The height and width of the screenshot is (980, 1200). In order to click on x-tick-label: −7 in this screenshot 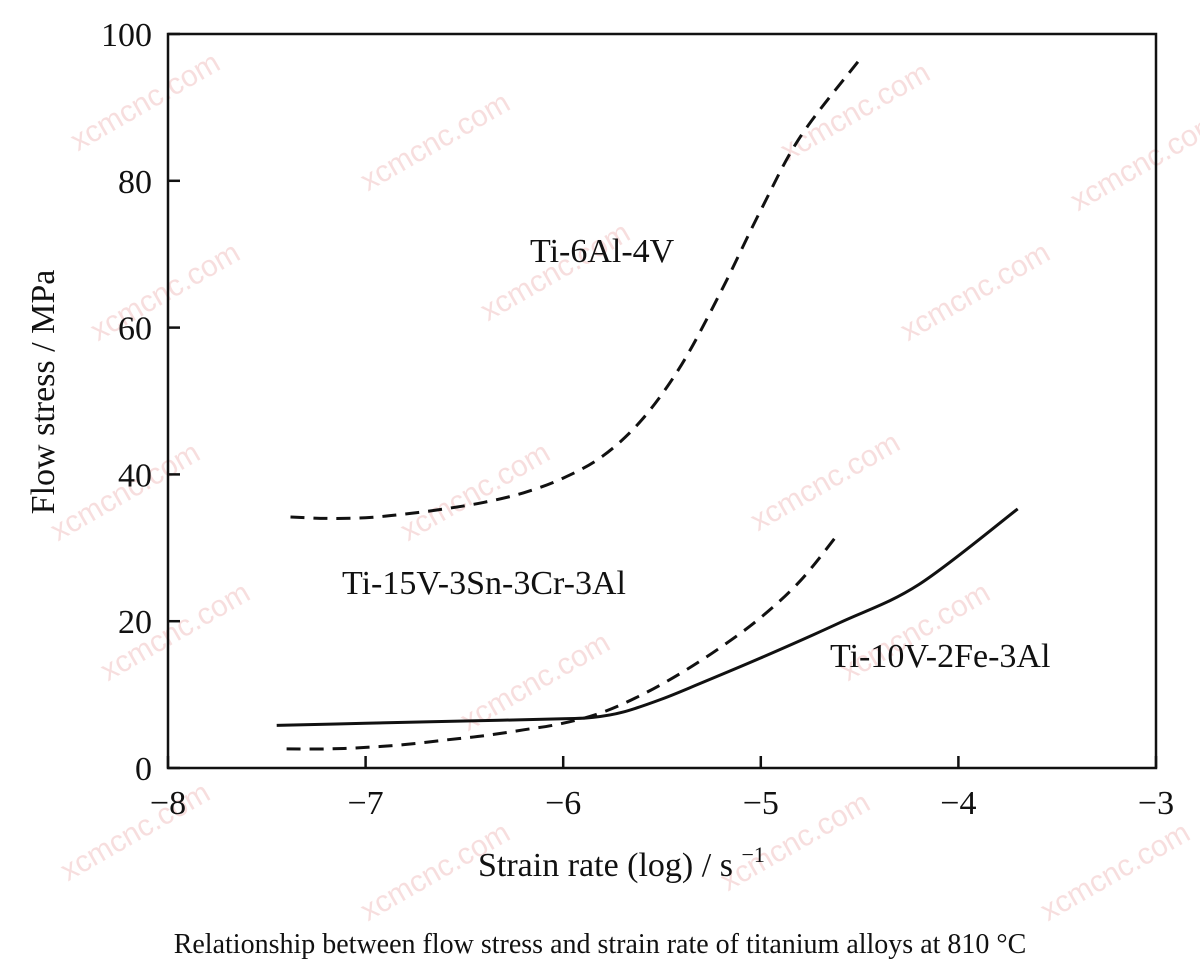, I will do `click(366, 803)`.